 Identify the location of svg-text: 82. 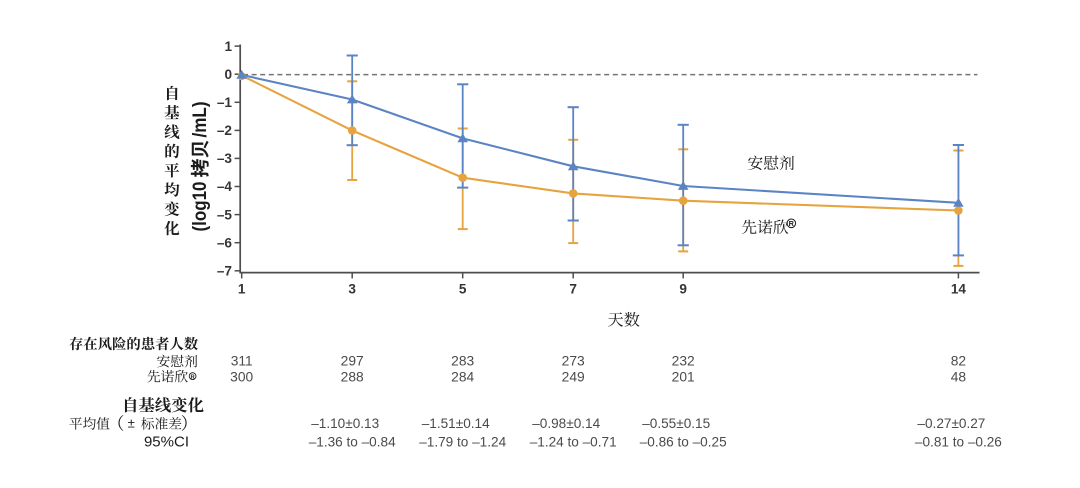
(958, 361).